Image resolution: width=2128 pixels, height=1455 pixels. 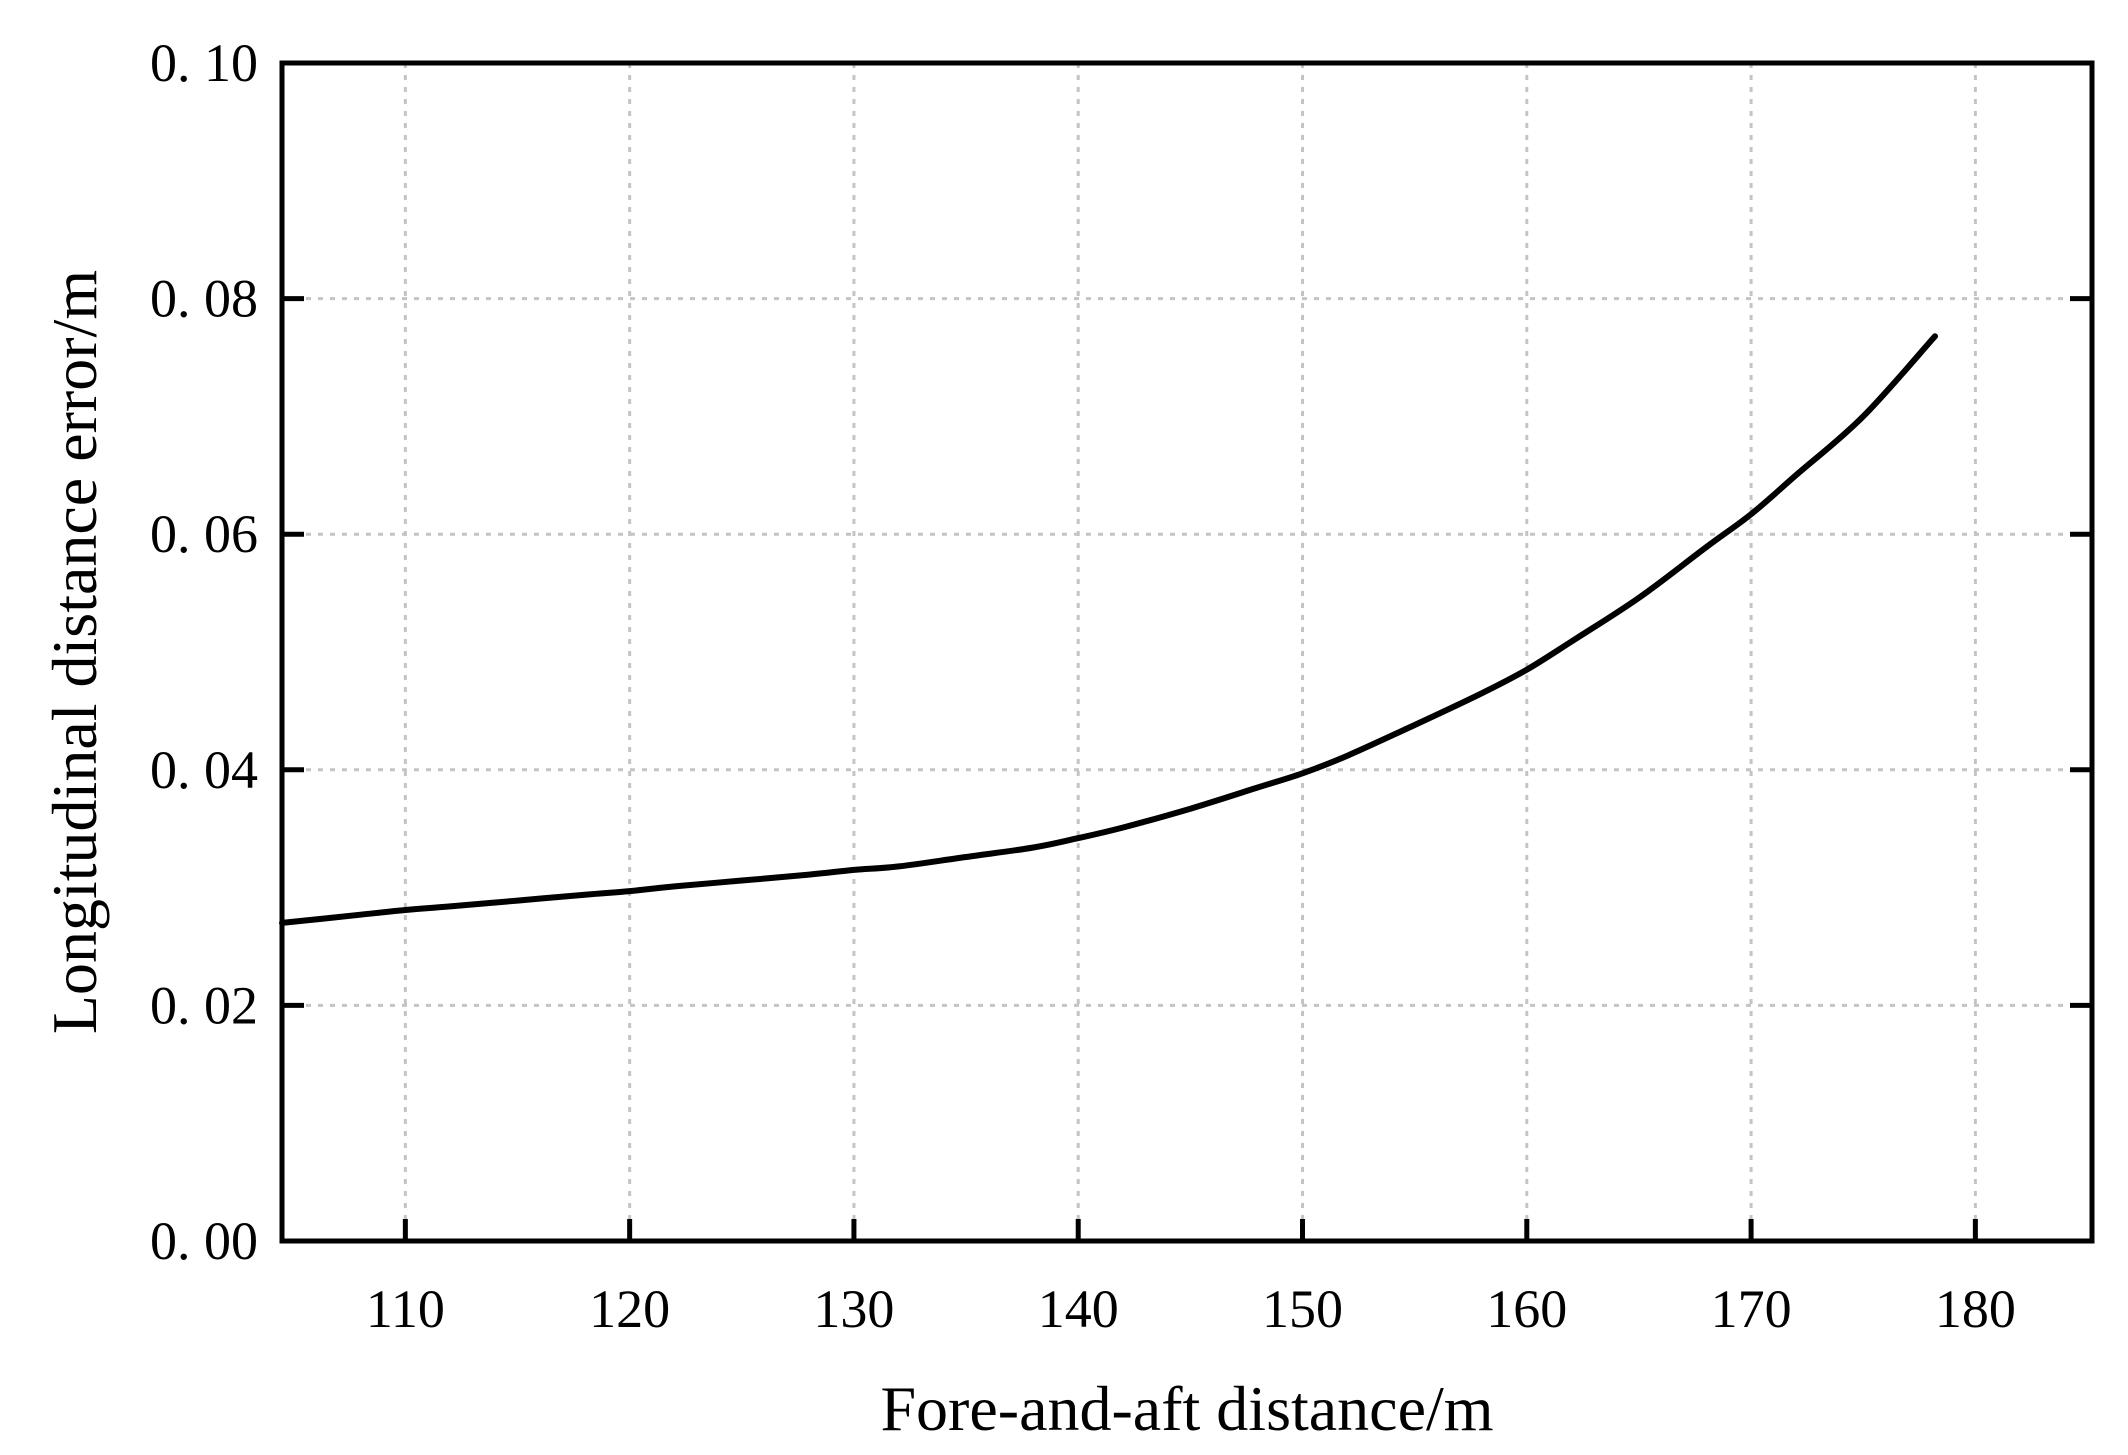 I want to click on x-tick-label: 170, so click(x=1751, y=1309).